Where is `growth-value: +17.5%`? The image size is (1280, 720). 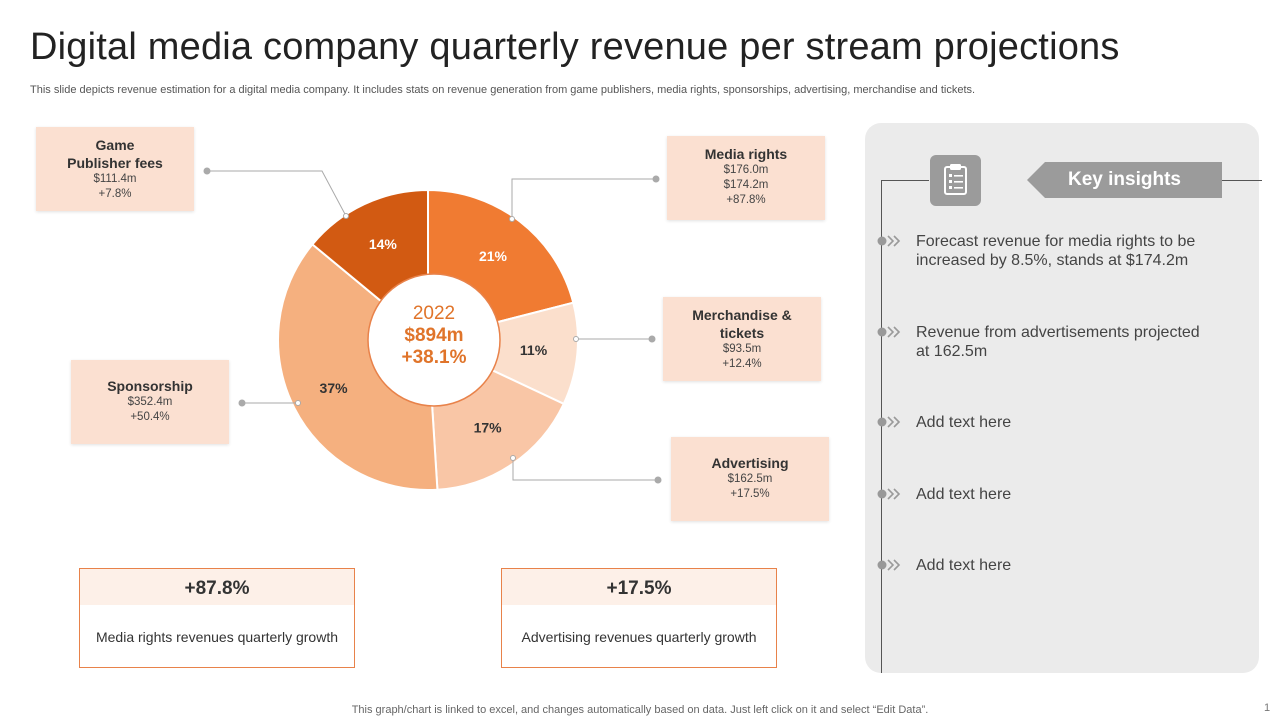 growth-value: +17.5% is located at coordinates (639, 587).